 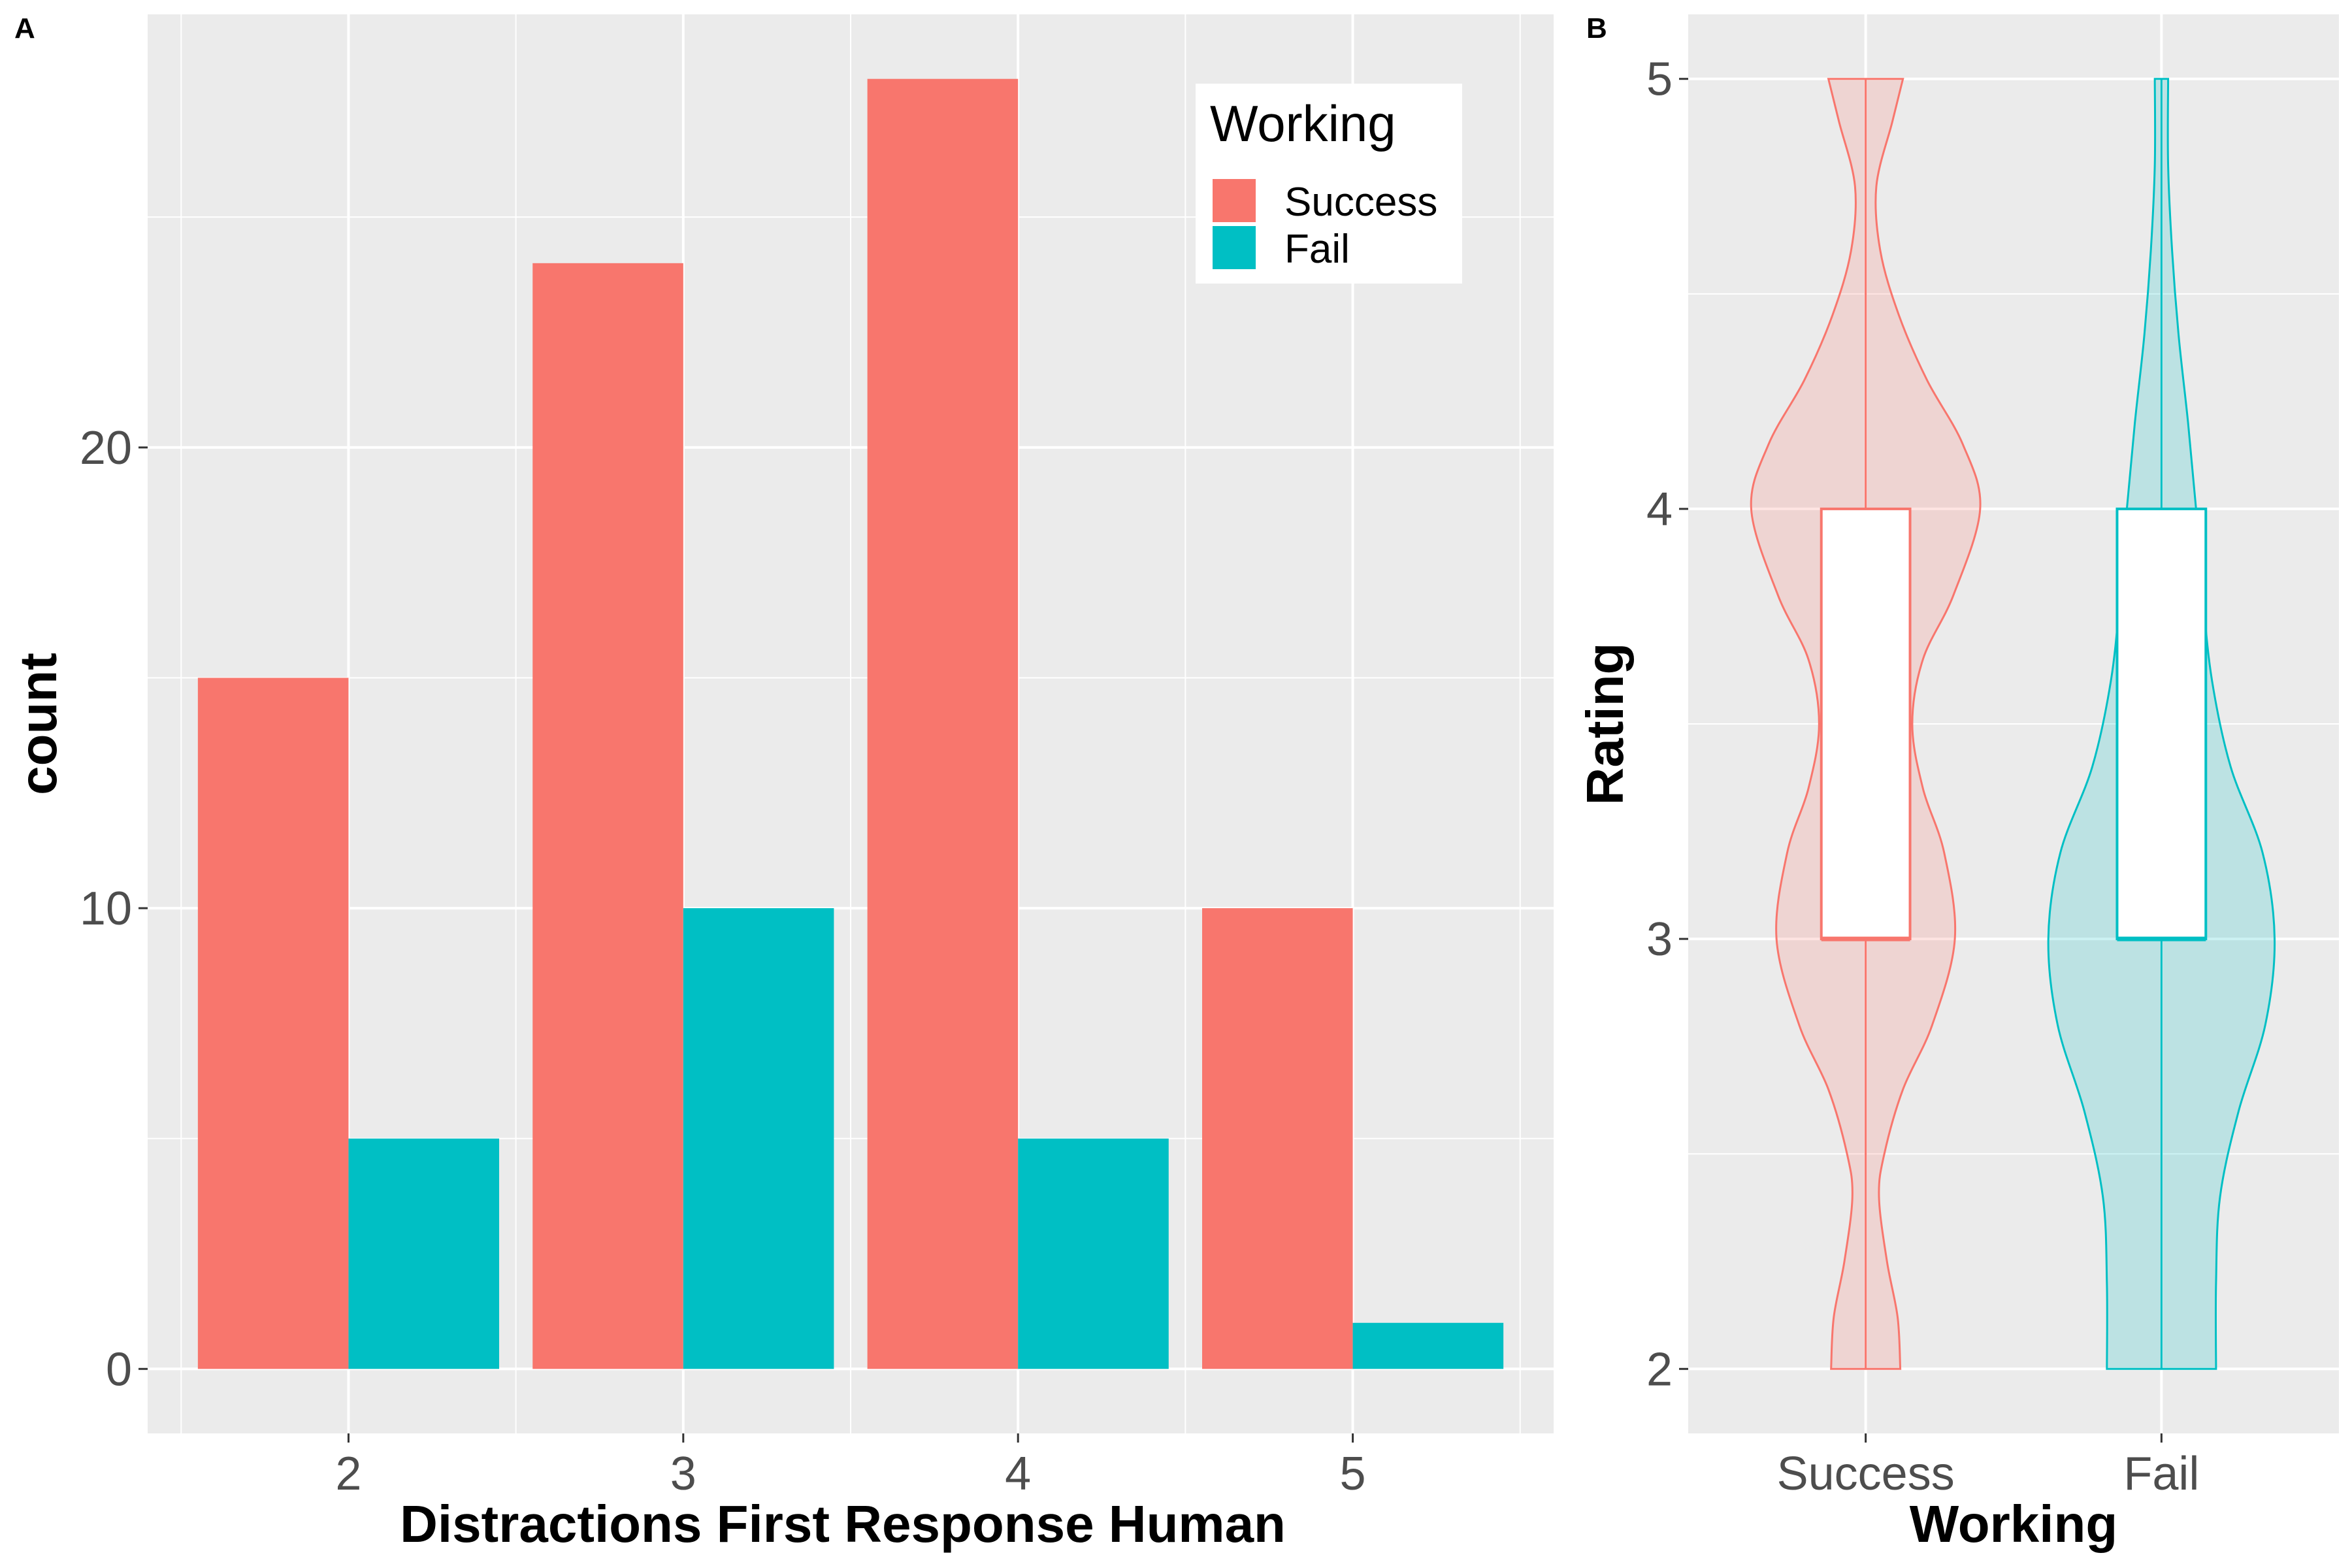 I want to click on y-tick-label: 4, so click(x=1659, y=509).